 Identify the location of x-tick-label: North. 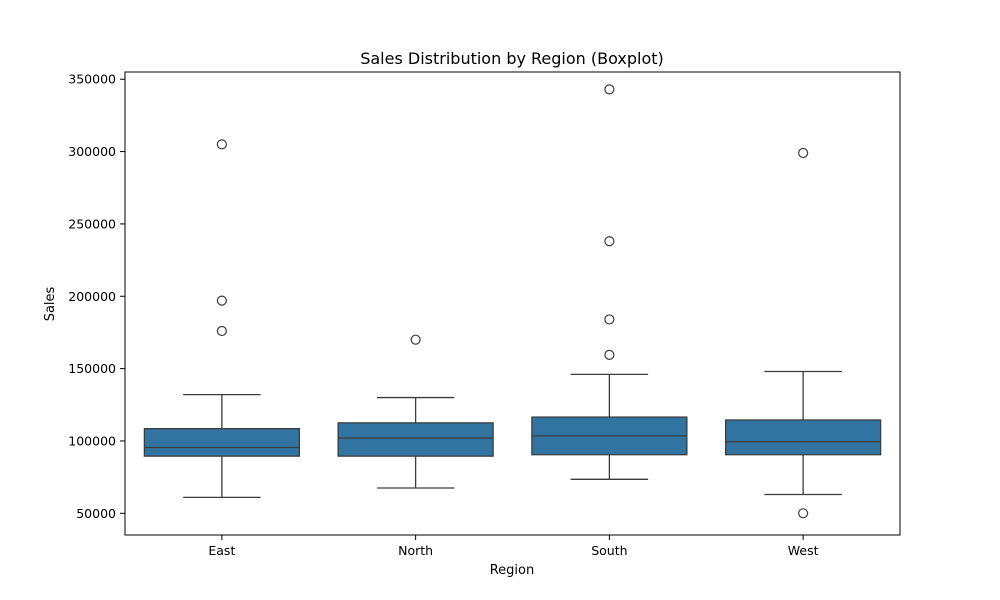
(415, 550).